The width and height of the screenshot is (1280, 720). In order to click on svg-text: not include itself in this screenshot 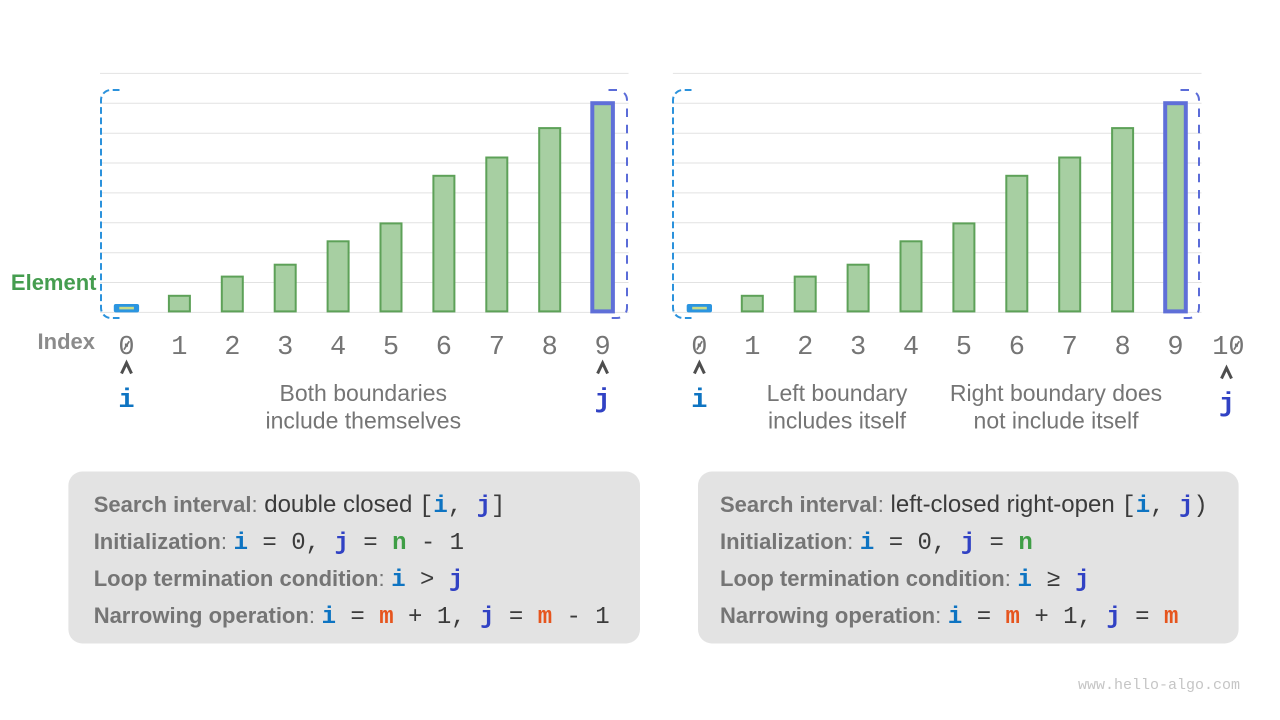, I will do `click(1057, 421)`.